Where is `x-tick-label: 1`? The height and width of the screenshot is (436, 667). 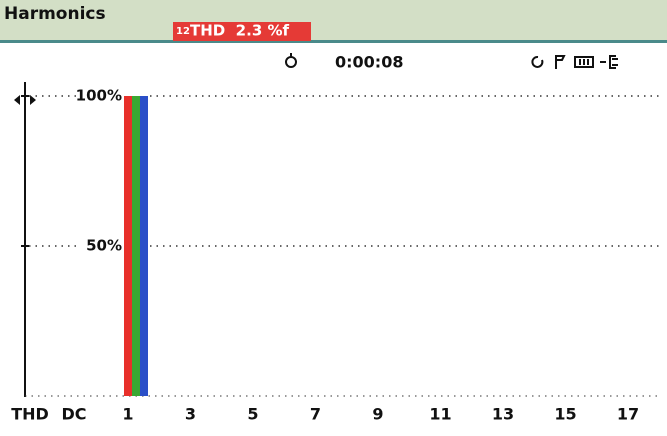
x-tick-label: 1 is located at coordinates (127, 414).